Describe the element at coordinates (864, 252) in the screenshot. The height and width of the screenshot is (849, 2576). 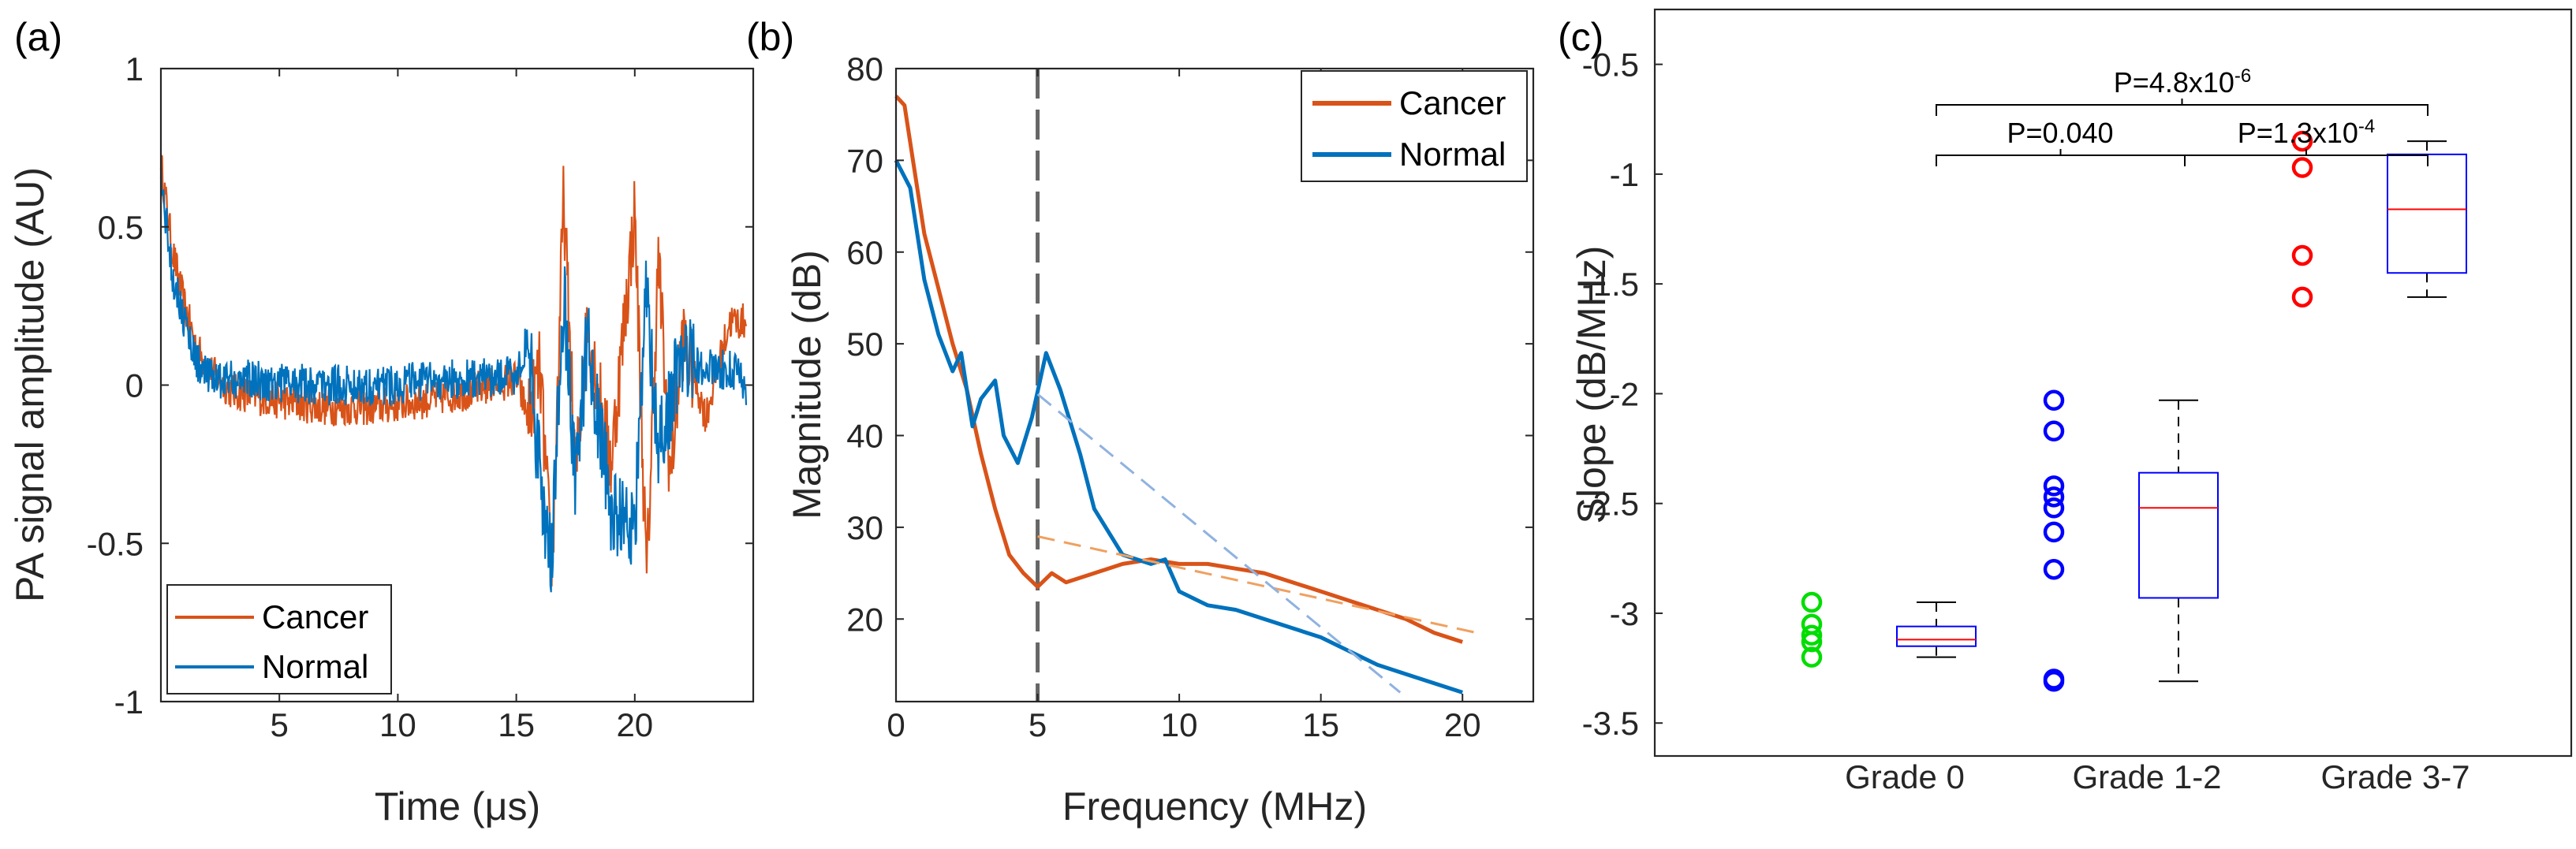
I see `y-tick-label: 60` at that location.